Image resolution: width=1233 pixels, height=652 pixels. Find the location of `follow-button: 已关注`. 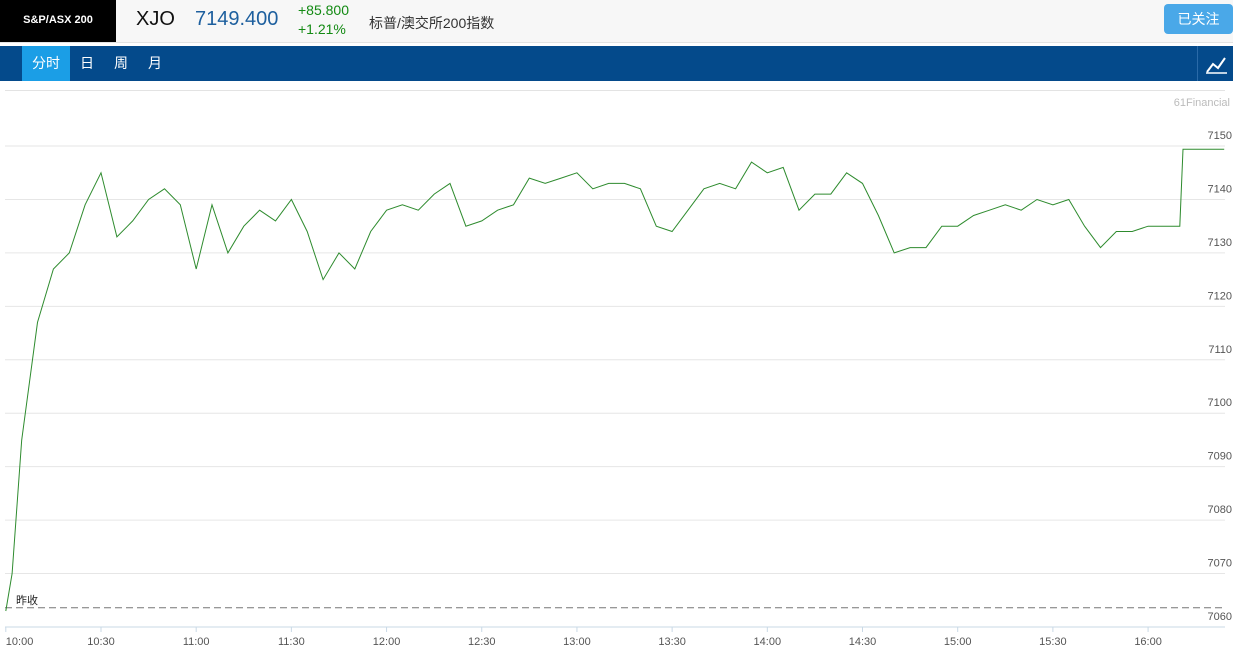

follow-button: 已关注 is located at coordinates (1198, 19).